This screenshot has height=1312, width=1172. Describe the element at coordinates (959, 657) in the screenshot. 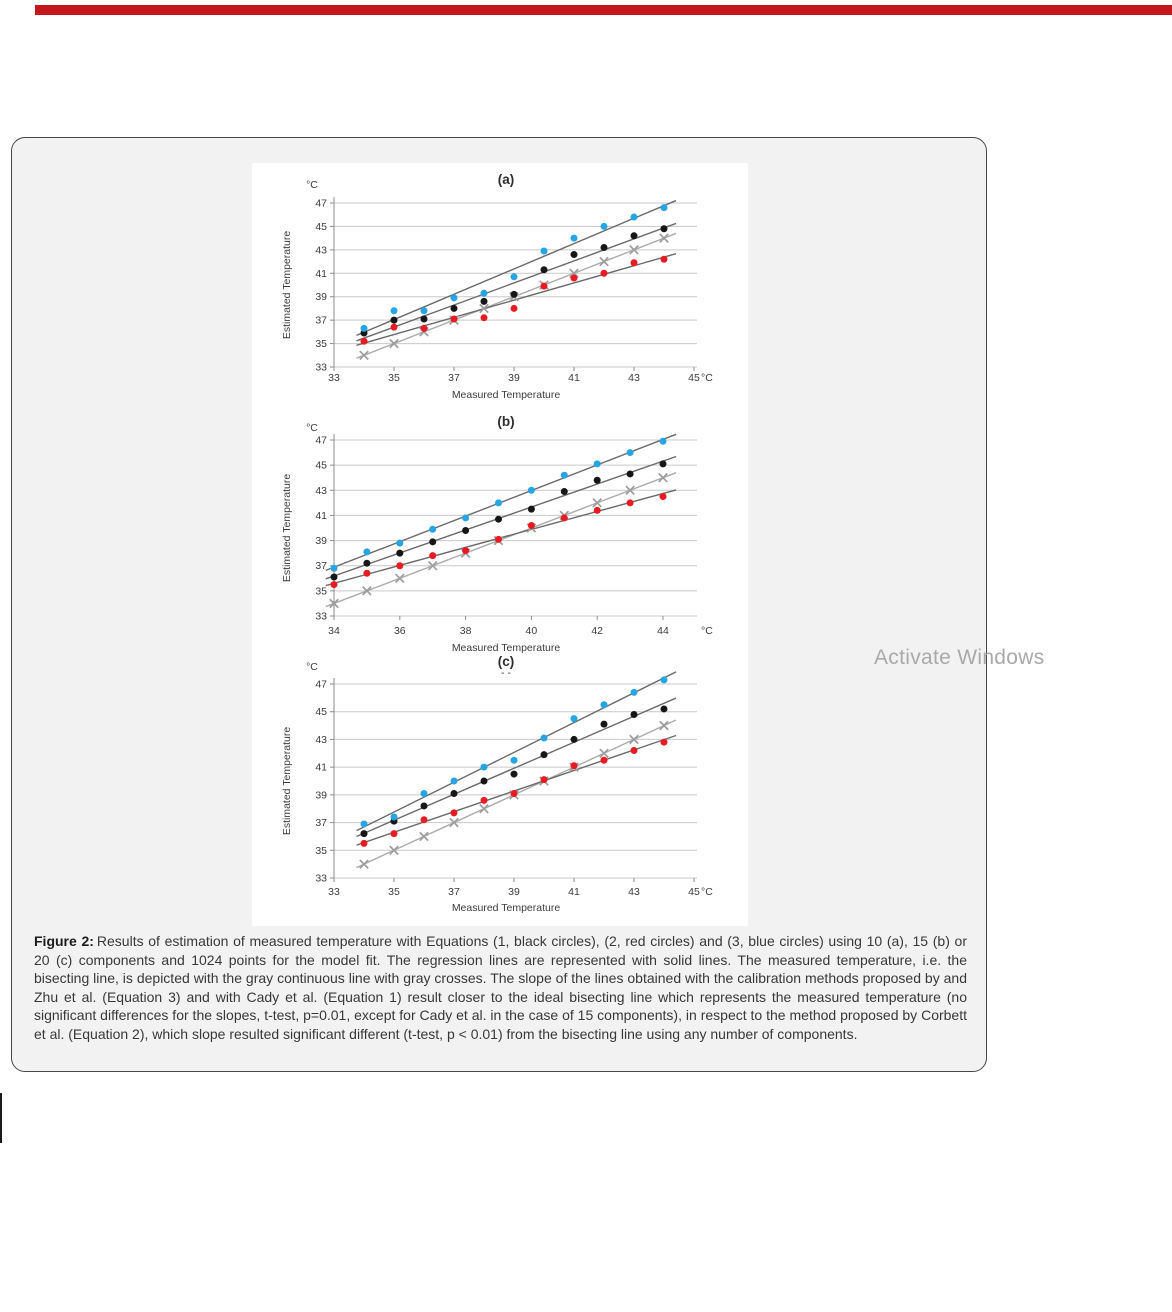

I see `activate-windows-watermark: Activate Windows` at that location.